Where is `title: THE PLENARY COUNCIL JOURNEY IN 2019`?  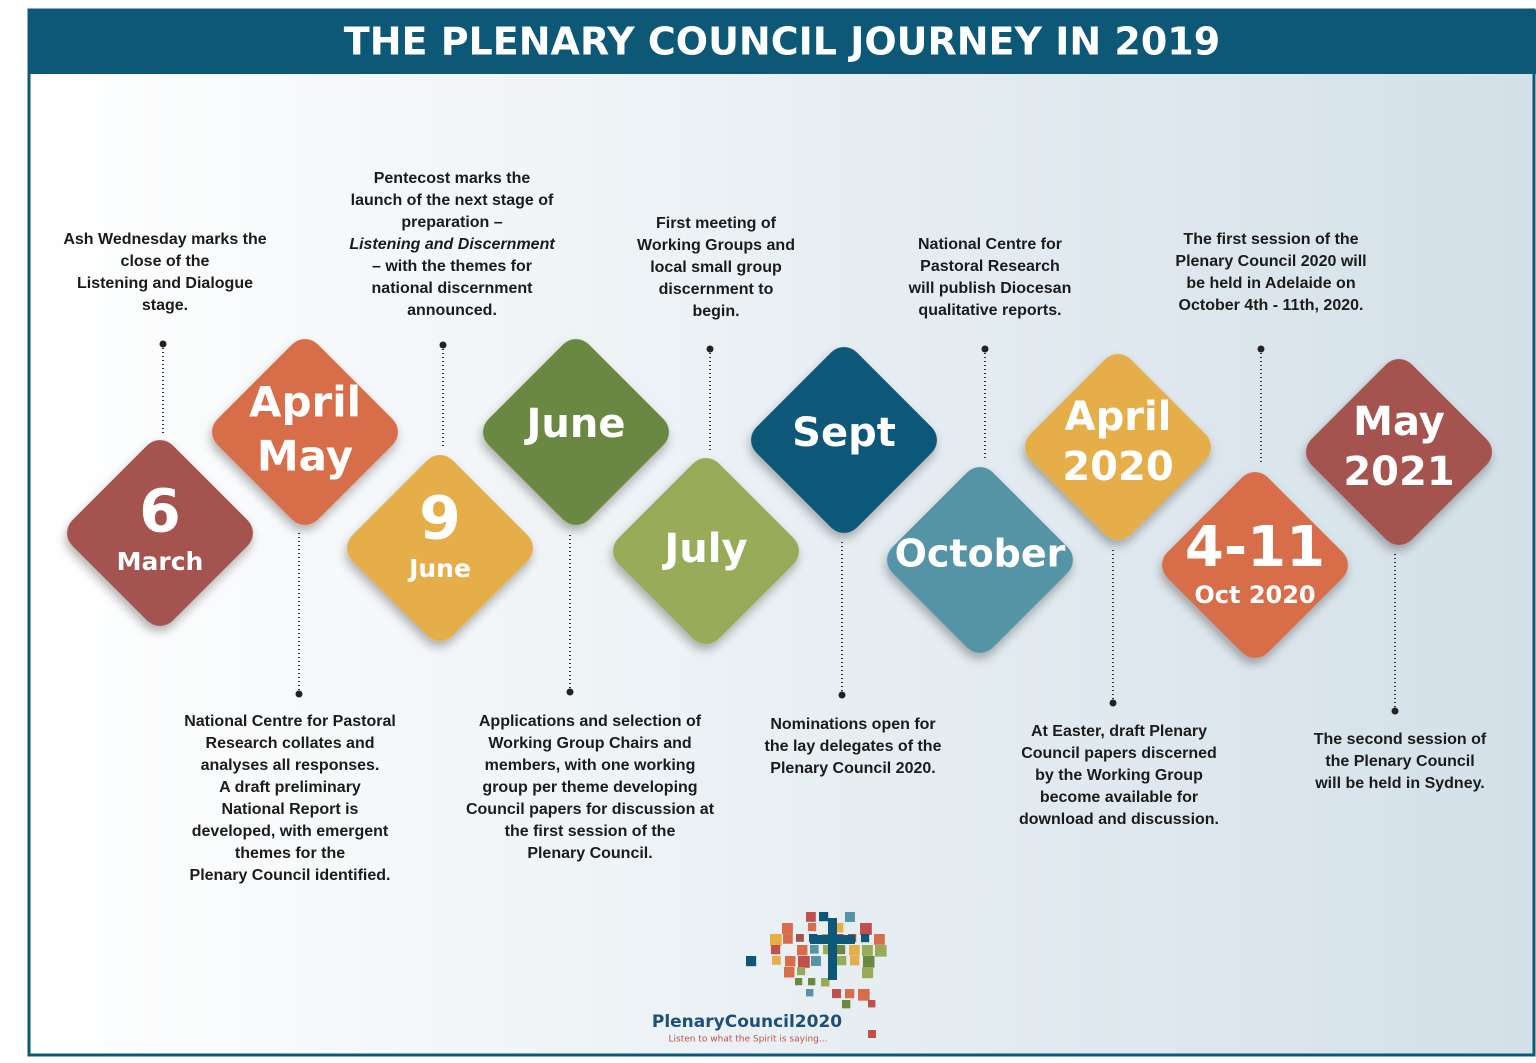
title: THE PLENARY COUNCIL JOURNEY IN 2019 is located at coordinates (782, 42).